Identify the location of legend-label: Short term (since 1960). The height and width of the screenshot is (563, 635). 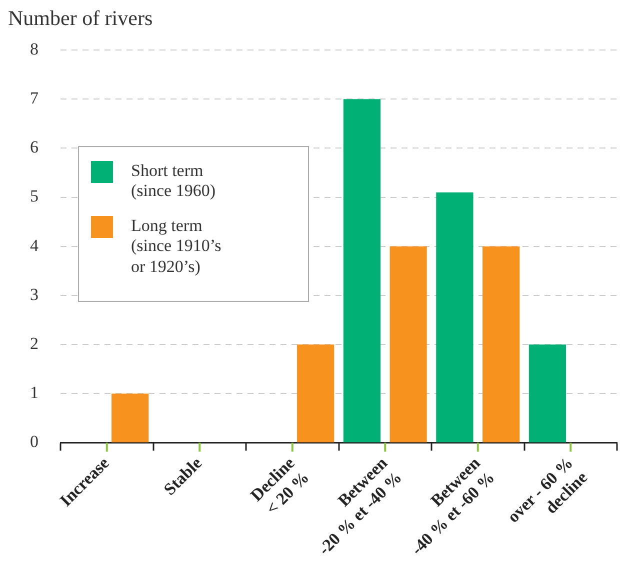
(173, 181).